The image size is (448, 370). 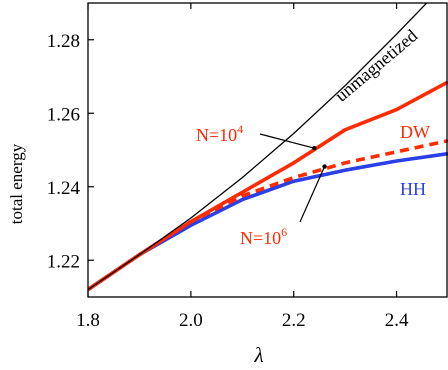 I want to click on x-tick-label: 2.4, so click(x=397, y=320).